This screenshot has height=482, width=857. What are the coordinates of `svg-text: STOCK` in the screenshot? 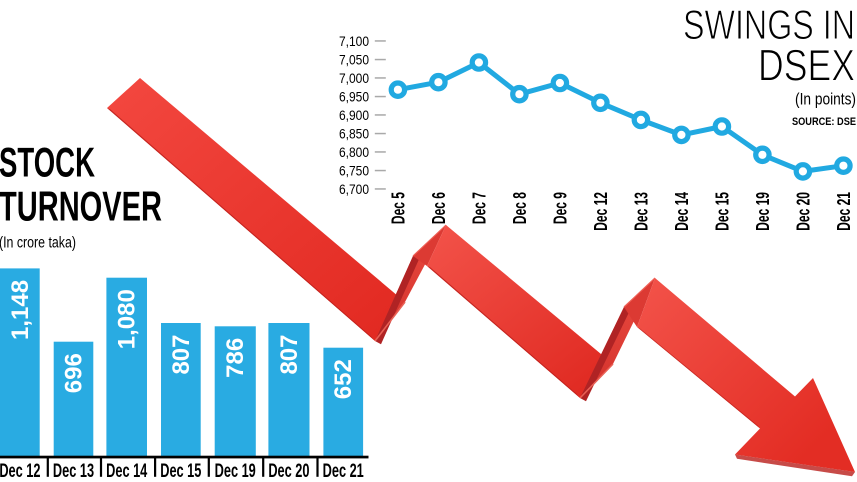 It's located at (47, 161).